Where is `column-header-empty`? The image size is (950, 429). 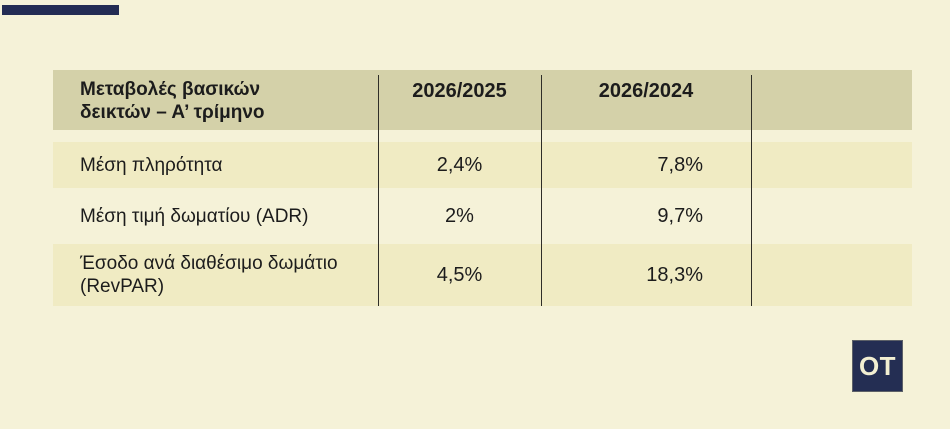 column-header-empty is located at coordinates (831, 100).